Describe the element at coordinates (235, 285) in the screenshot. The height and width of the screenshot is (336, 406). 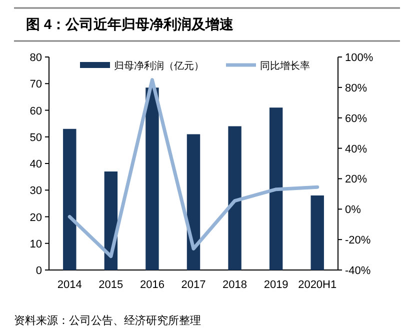
I see `x-tick-label: 2018` at that location.